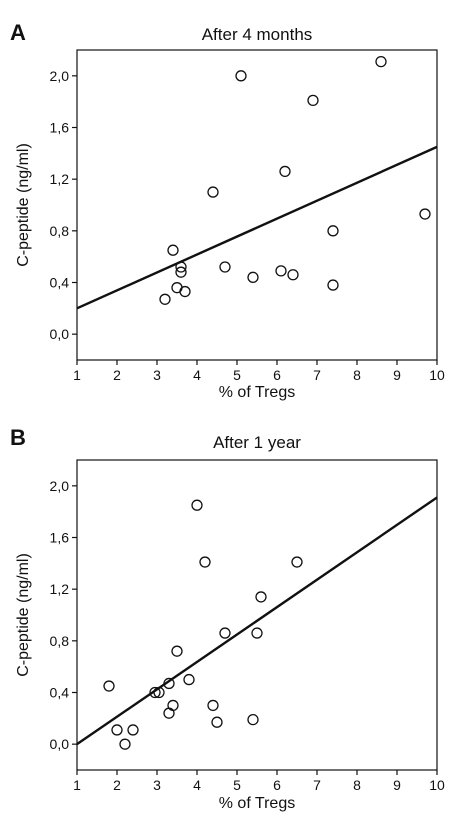  Describe the element at coordinates (259, 781) in the screenshot. I see `panel-b-x-axis: 1 2 3 4 5 6 7 8 9 10` at that location.